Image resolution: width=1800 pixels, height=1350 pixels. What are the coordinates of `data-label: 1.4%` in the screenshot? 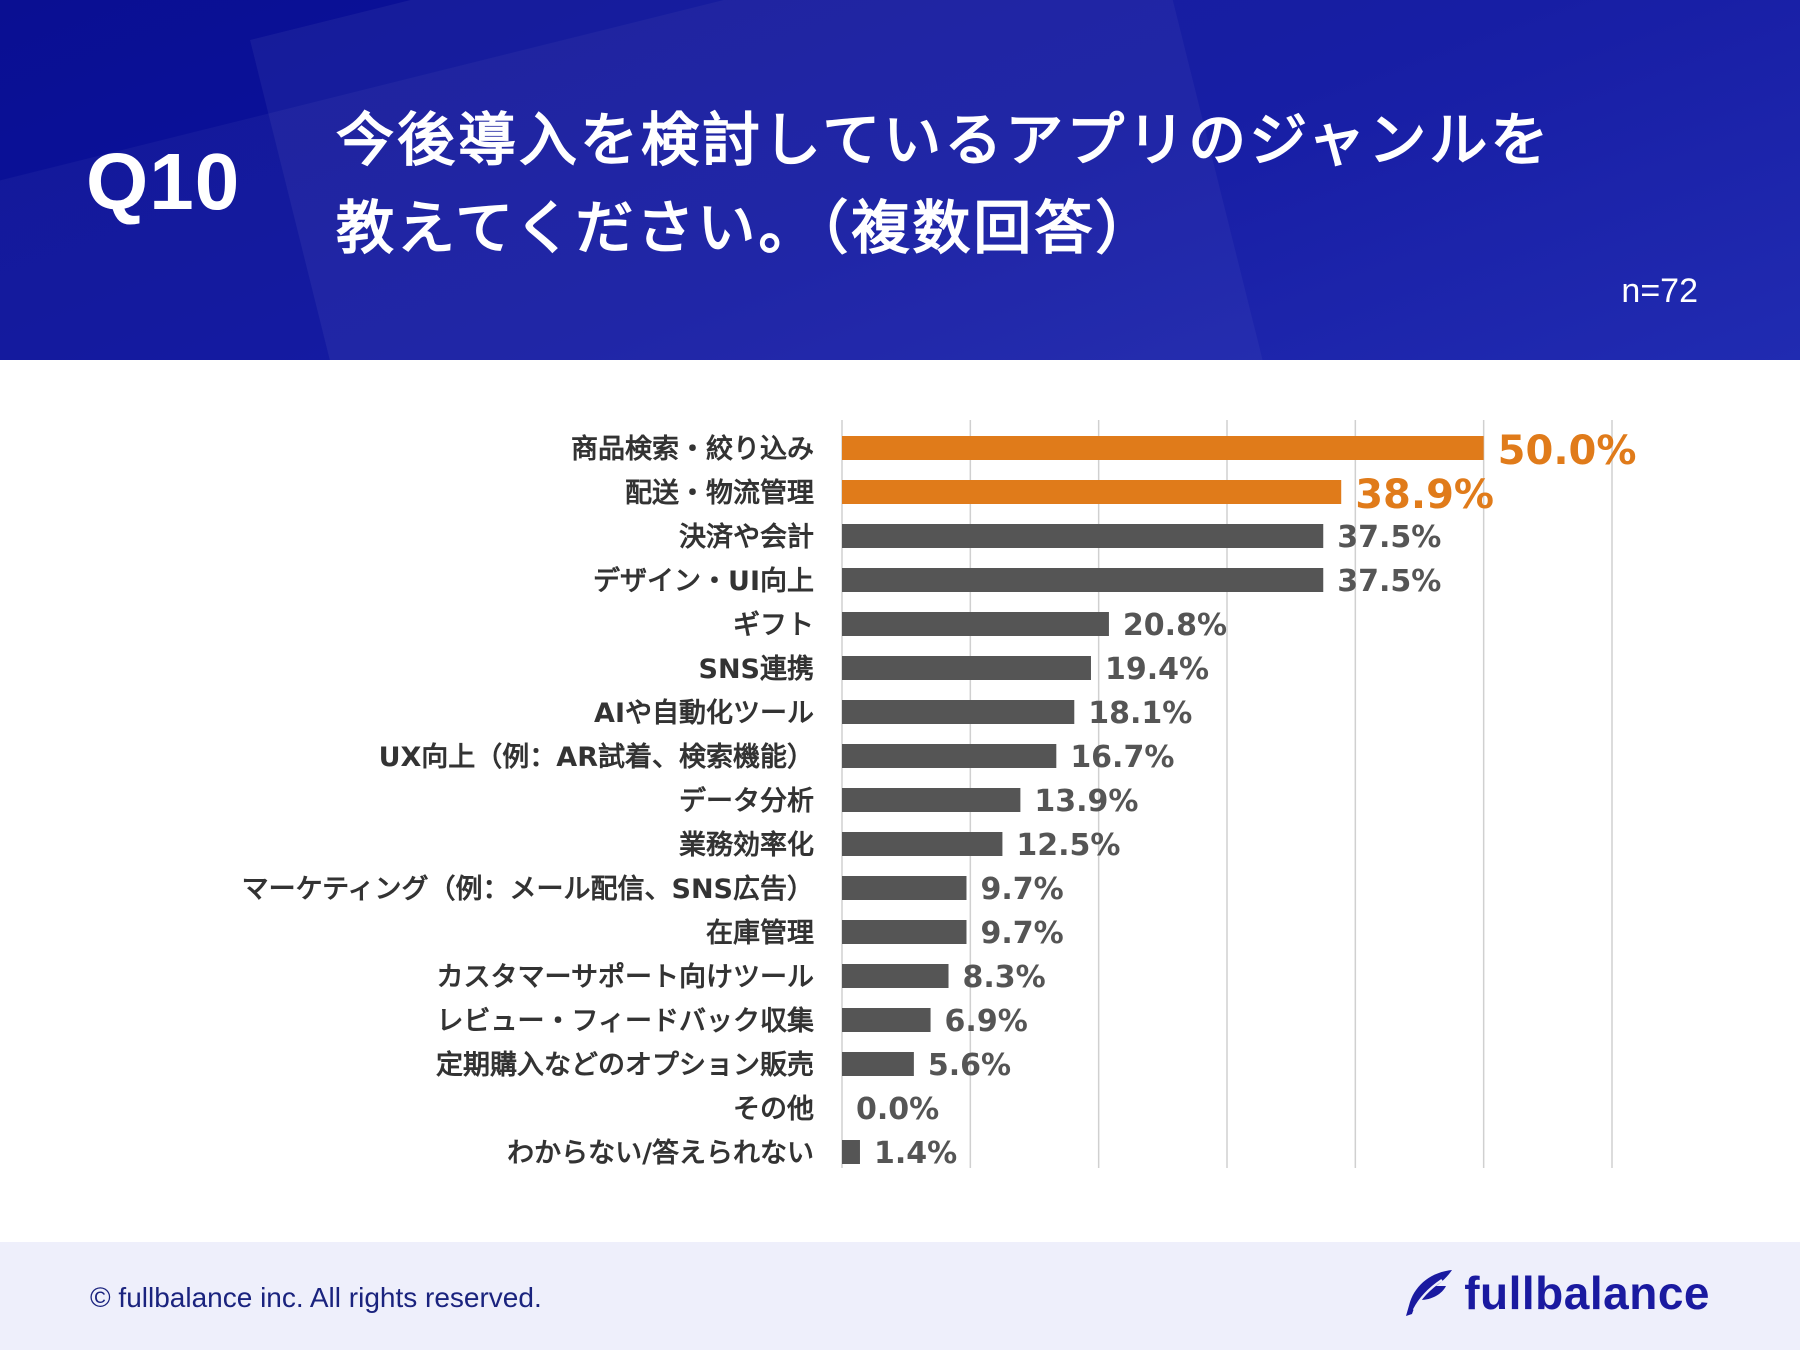 It's located at (915, 1153).